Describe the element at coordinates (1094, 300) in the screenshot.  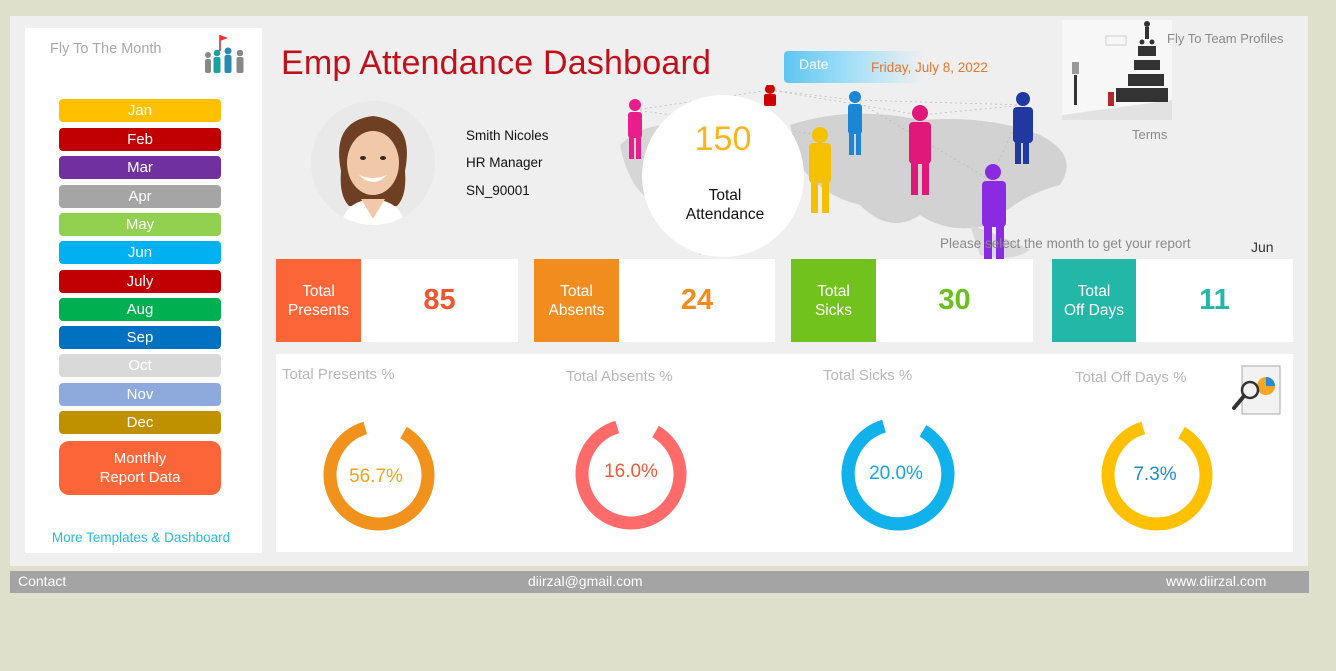
I see `kpi-off-days-label: Total Off Days` at that location.